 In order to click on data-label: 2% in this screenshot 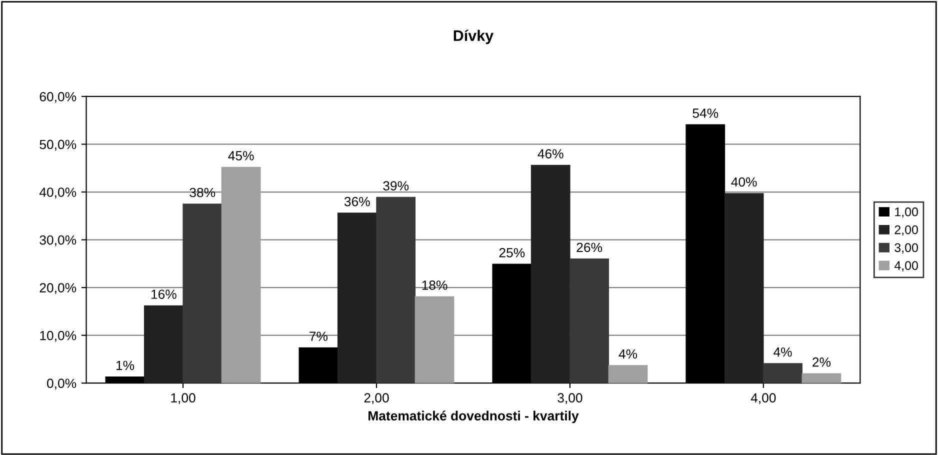, I will do `click(821, 362)`.